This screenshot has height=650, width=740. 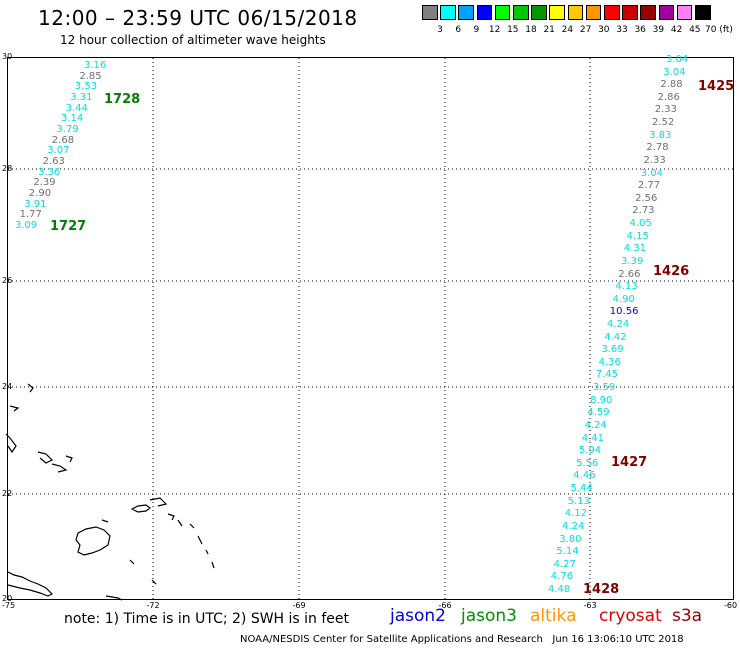 I want to click on wave-height-value: 3.09, so click(x=26, y=225).